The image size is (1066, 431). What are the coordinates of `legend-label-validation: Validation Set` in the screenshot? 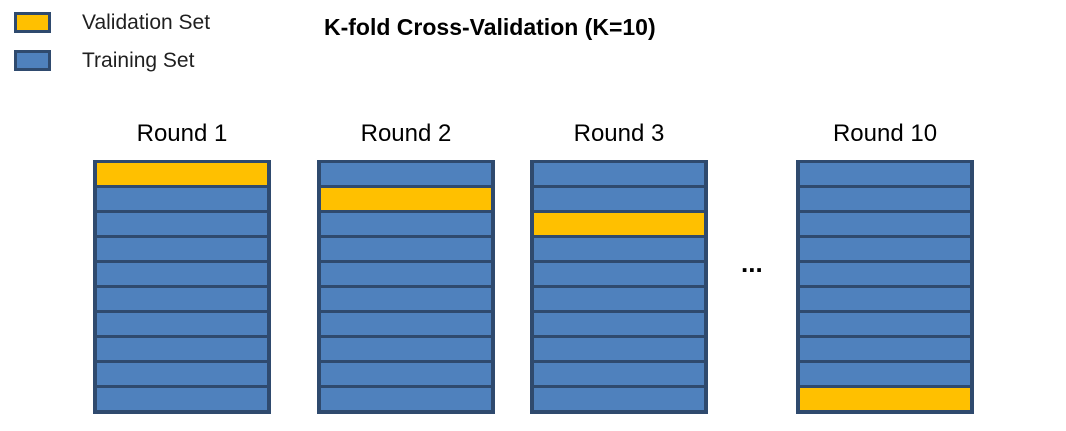 It's located at (146, 22).